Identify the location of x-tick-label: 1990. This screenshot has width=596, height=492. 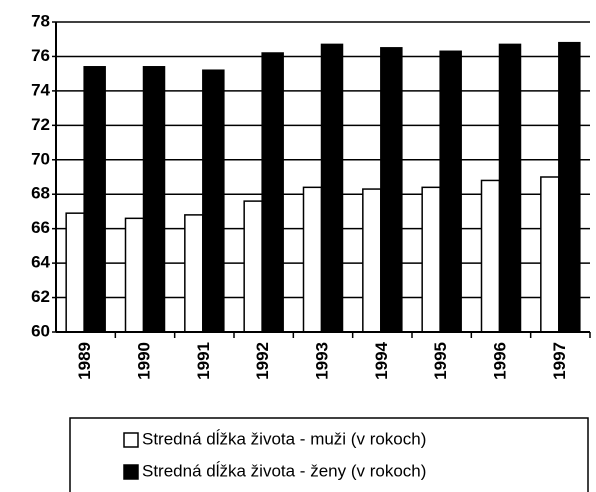
(143, 361).